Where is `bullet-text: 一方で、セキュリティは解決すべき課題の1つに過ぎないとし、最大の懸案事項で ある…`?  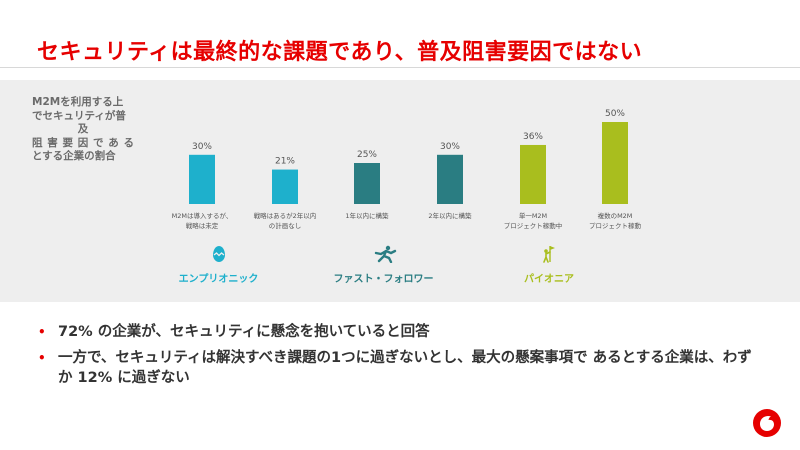 bullet-text: 一方で、セキュリティは解決すべき課題の1つに過ぎないとし、最大の懸案事項で ある… is located at coordinates (405, 368).